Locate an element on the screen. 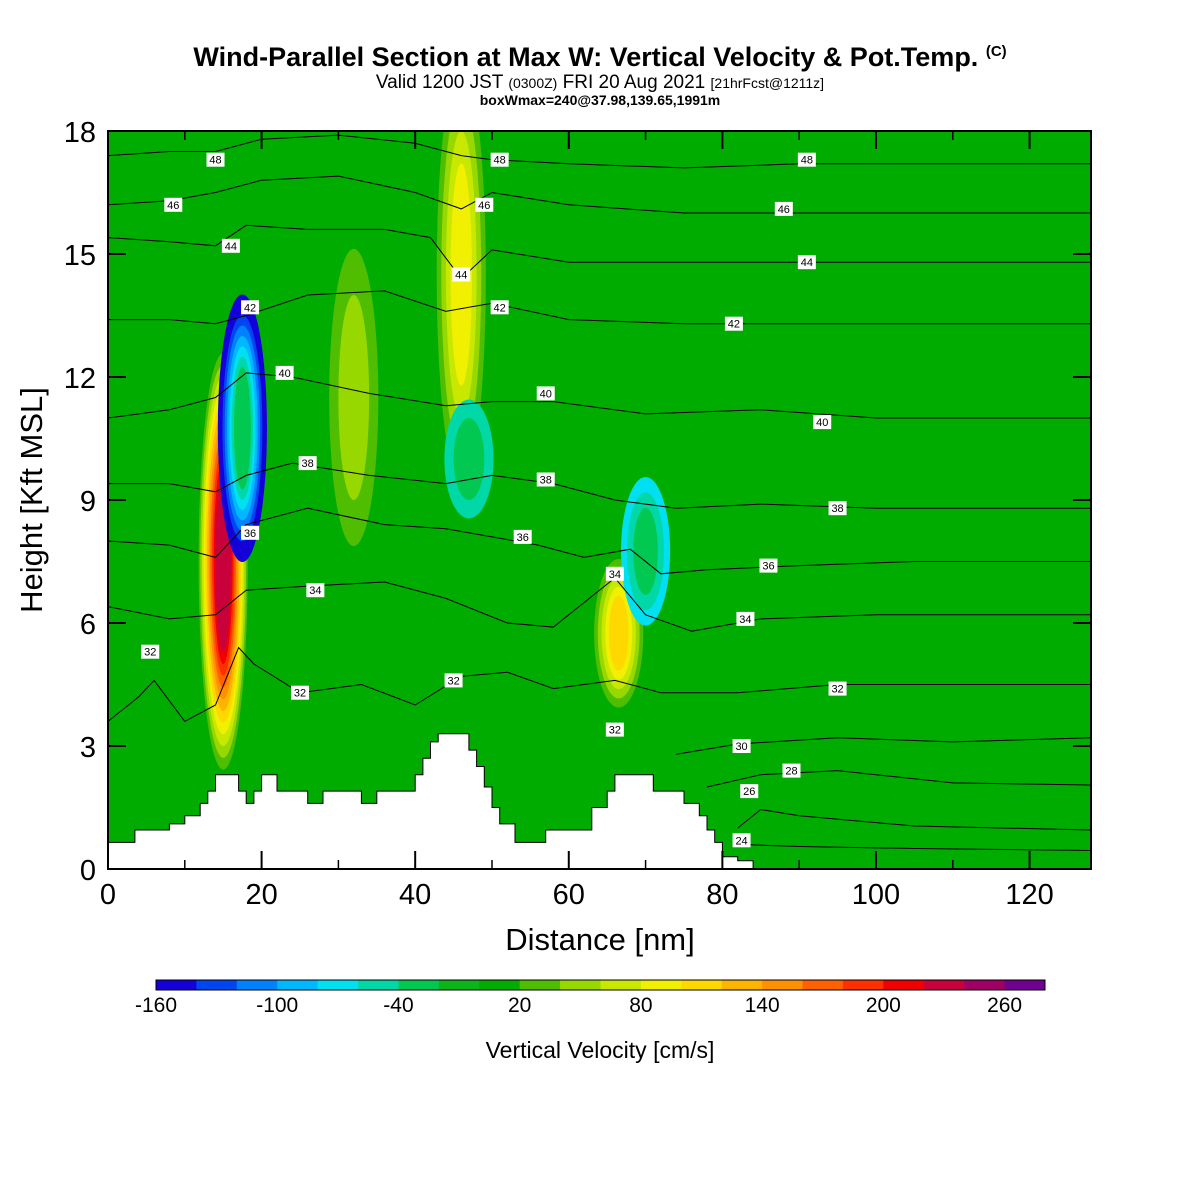 The height and width of the screenshot is (1200, 1200). contour-label-text: 24 is located at coordinates (741, 841).